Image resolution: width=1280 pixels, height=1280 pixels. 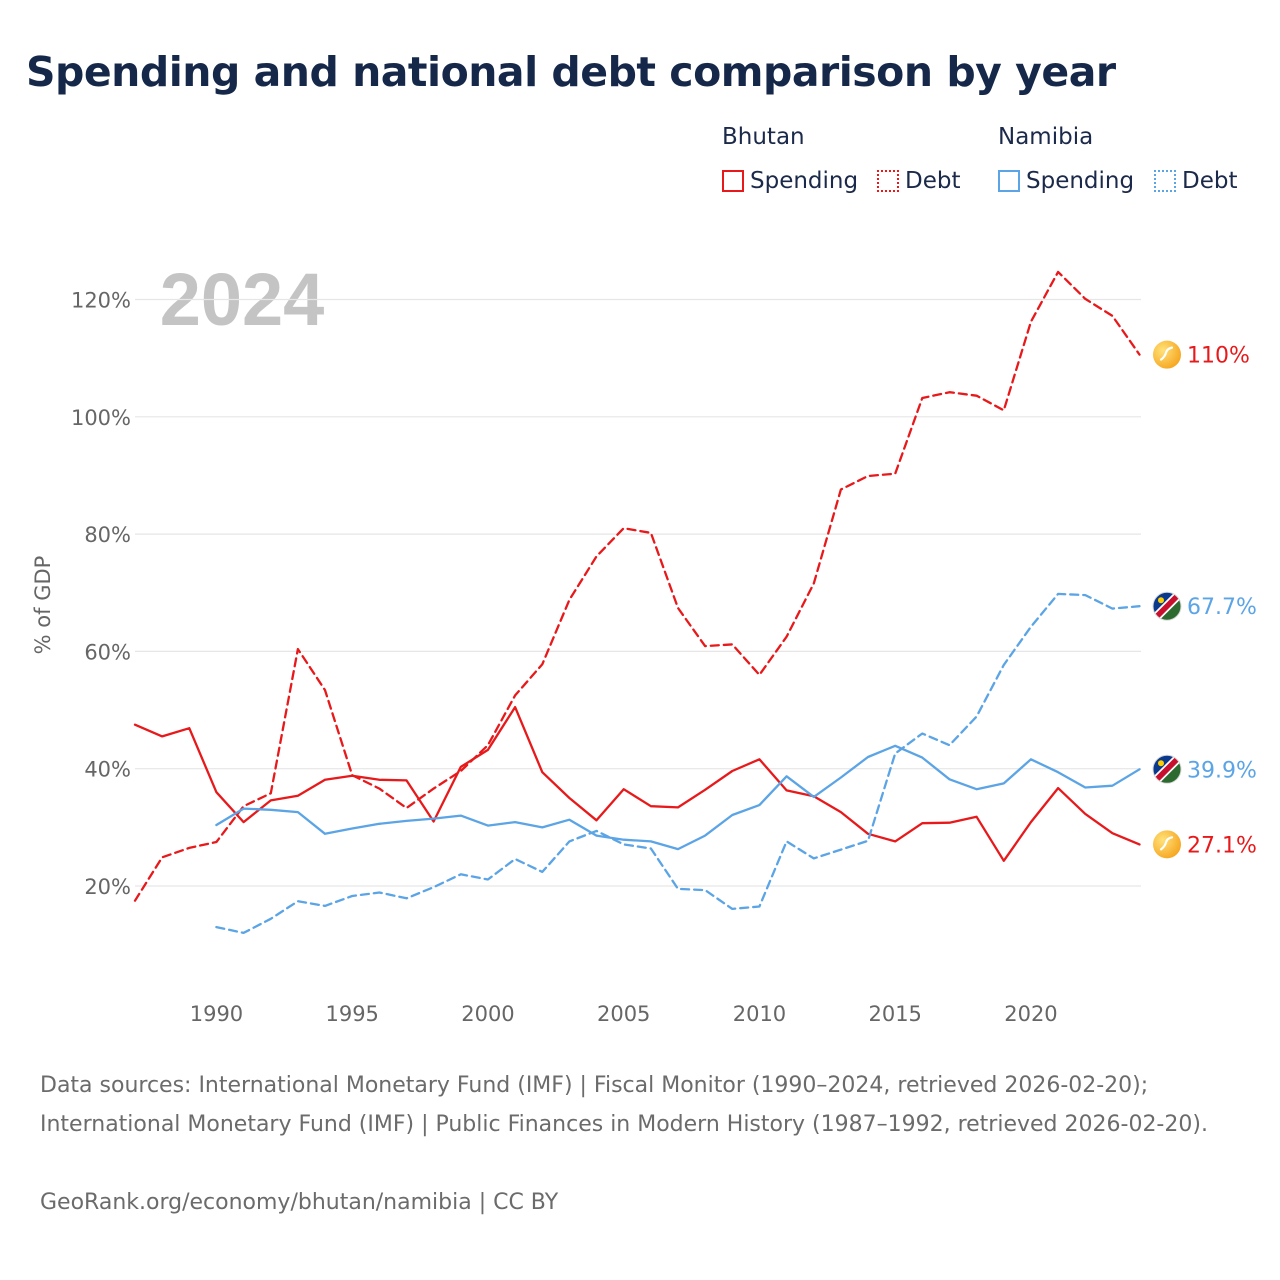 What do you see at coordinates (894, 1014) in the screenshot?
I see `x-tick-label: 2015` at bounding box center [894, 1014].